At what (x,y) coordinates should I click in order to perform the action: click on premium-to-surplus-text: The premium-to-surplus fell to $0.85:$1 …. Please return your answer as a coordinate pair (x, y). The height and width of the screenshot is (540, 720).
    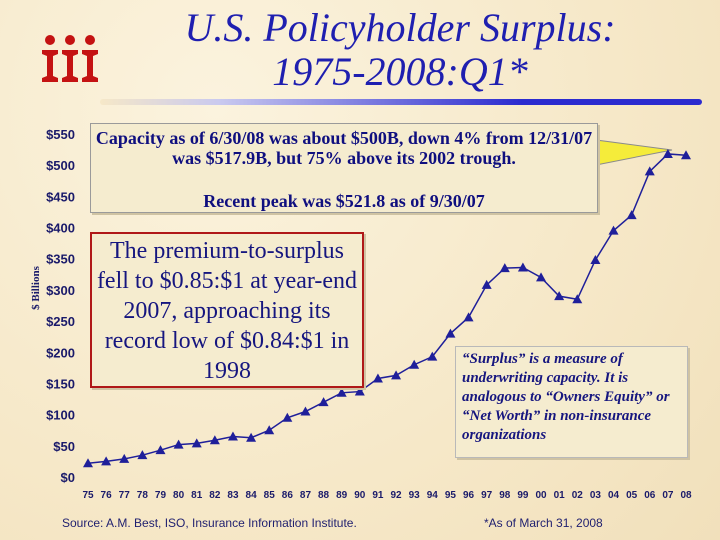
    Looking at the image, I should click on (227, 311).